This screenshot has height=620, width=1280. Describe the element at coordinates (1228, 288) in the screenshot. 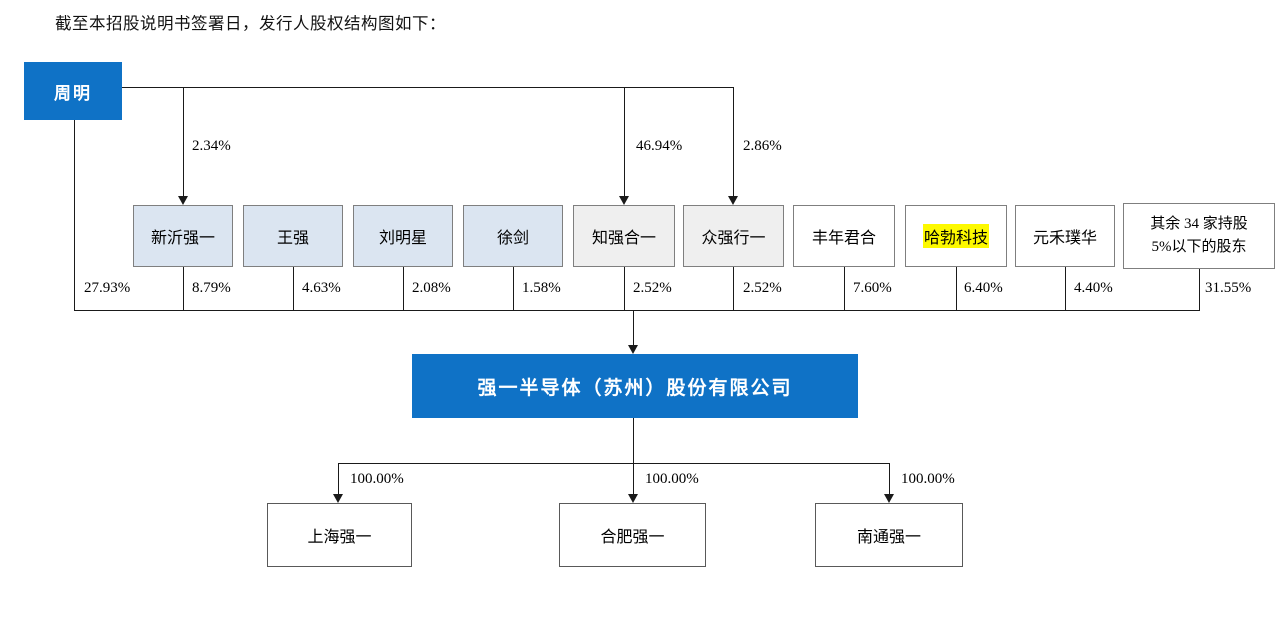

I see `percent-other34: 31.55%` at that location.